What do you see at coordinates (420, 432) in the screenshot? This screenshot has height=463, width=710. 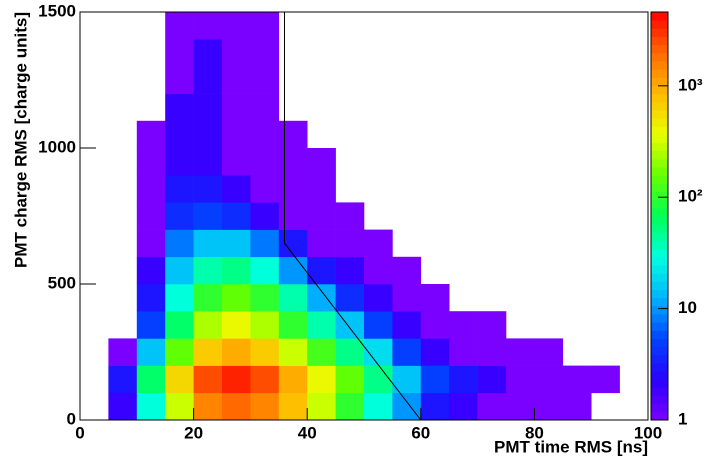 I see `x-tick-label: 60` at bounding box center [420, 432].